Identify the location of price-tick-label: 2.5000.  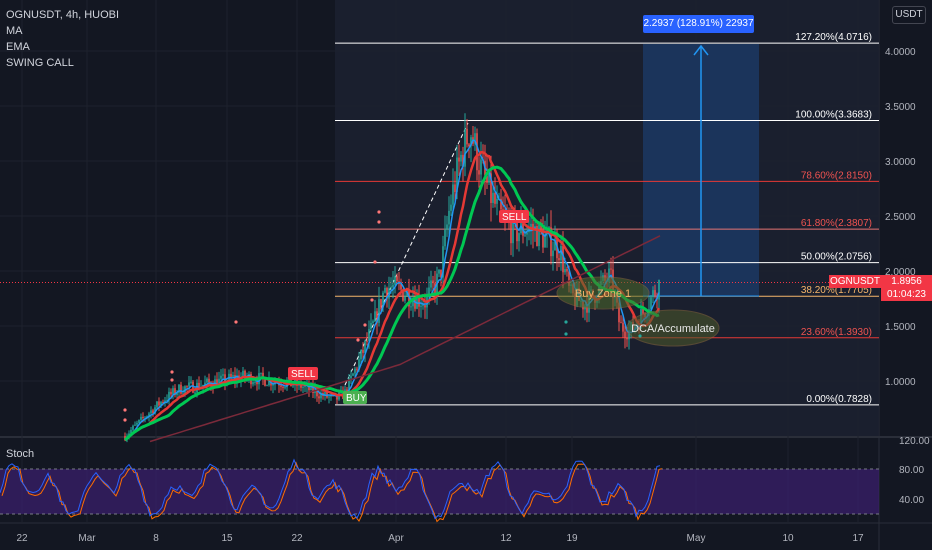
(900, 217).